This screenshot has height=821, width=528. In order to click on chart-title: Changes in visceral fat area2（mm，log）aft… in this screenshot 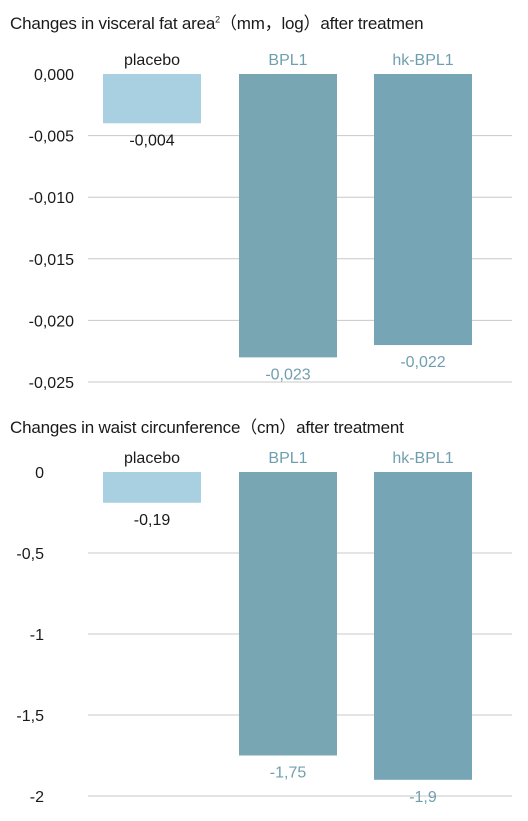, I will do `click(217, 21)`.